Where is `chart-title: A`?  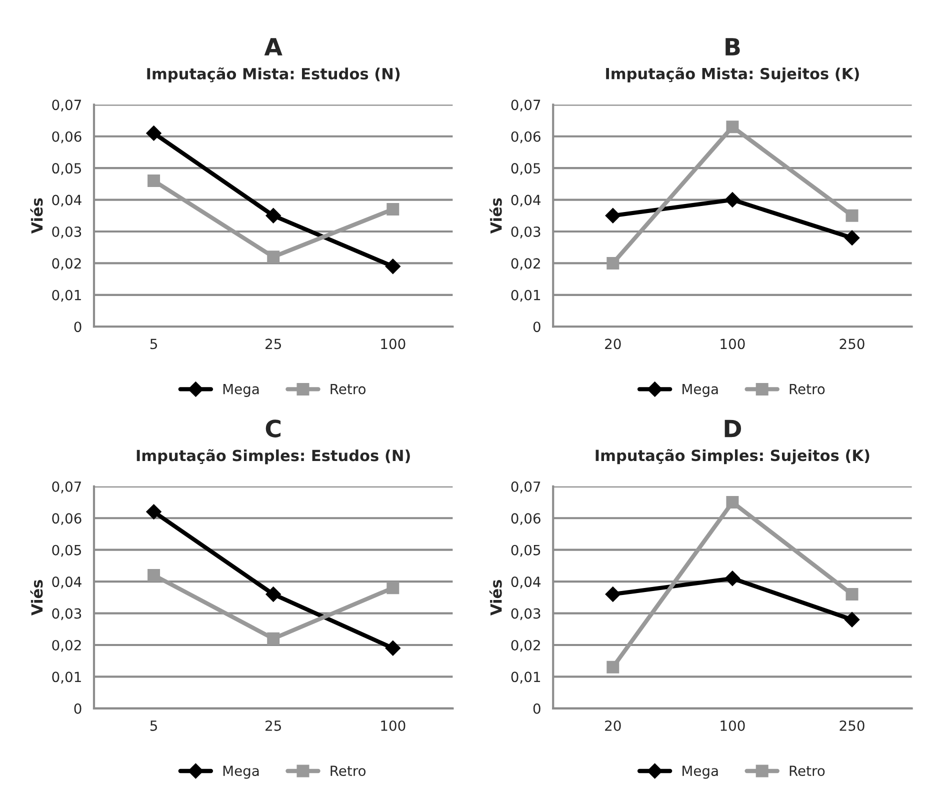
chart-title: A is located at coordinates (273, 47).